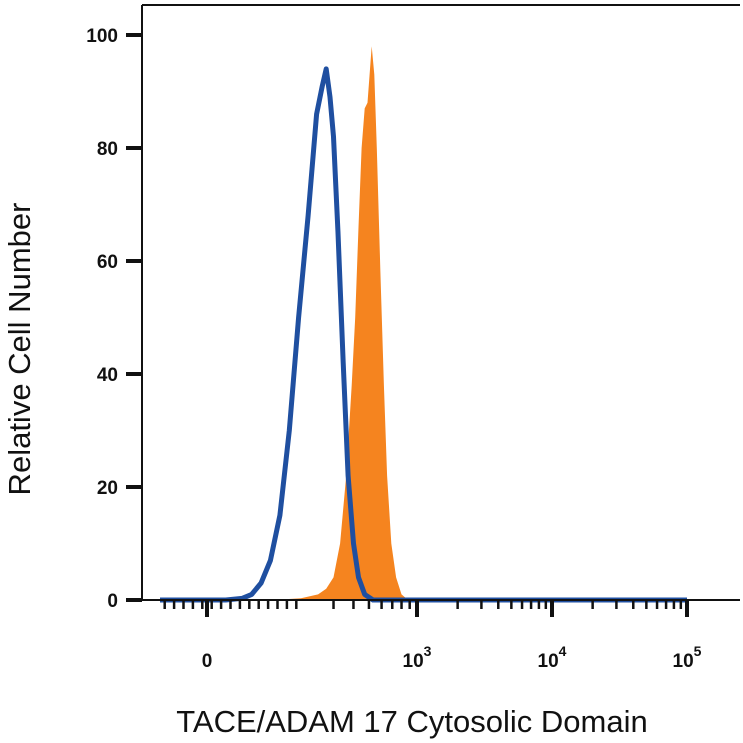 The image size is (743, 743). What do you see at coordinates (452, 636) in the screenshot?
I see `x-ticks: 0 10³ 10⁴ 10⁵` at bounding box center [452, 636].